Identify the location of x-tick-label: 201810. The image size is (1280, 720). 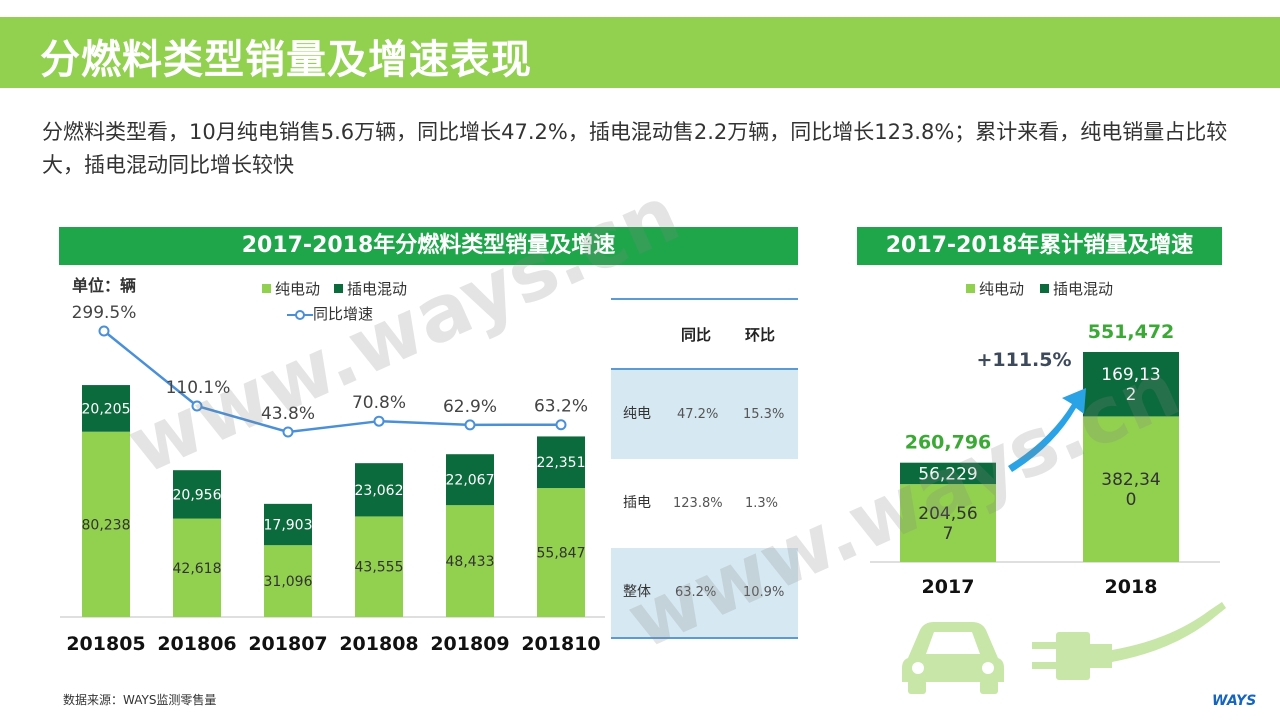
(560, 644).